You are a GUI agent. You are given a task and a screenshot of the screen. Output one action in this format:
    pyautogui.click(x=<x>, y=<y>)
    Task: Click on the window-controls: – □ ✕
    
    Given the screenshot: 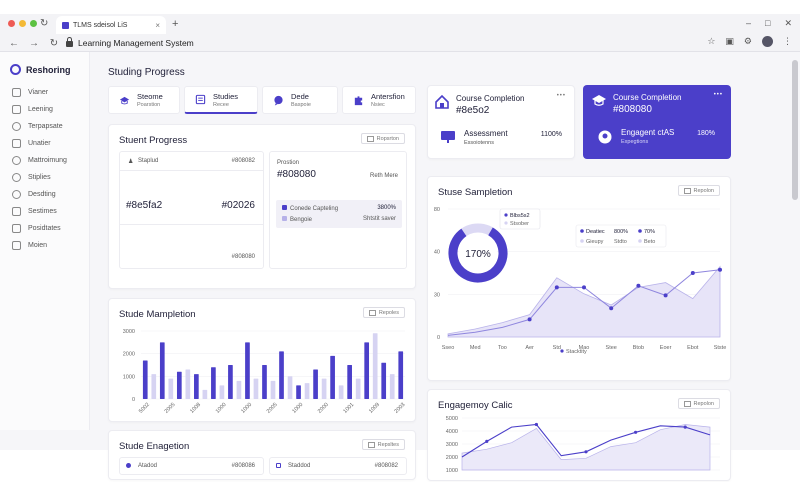 What is the action you would take?
    pyautogui.click(x=769, y=23)
    